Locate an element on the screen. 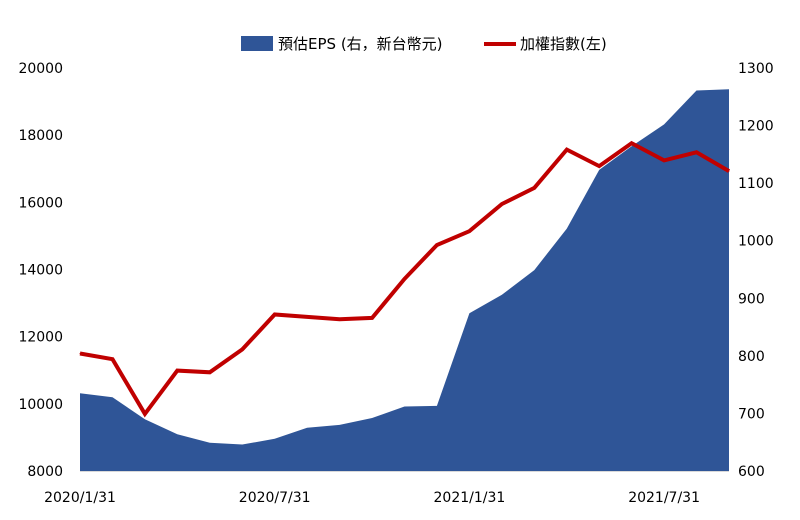  y-right-tick-label: 700 is located at coordinates (751, 414).